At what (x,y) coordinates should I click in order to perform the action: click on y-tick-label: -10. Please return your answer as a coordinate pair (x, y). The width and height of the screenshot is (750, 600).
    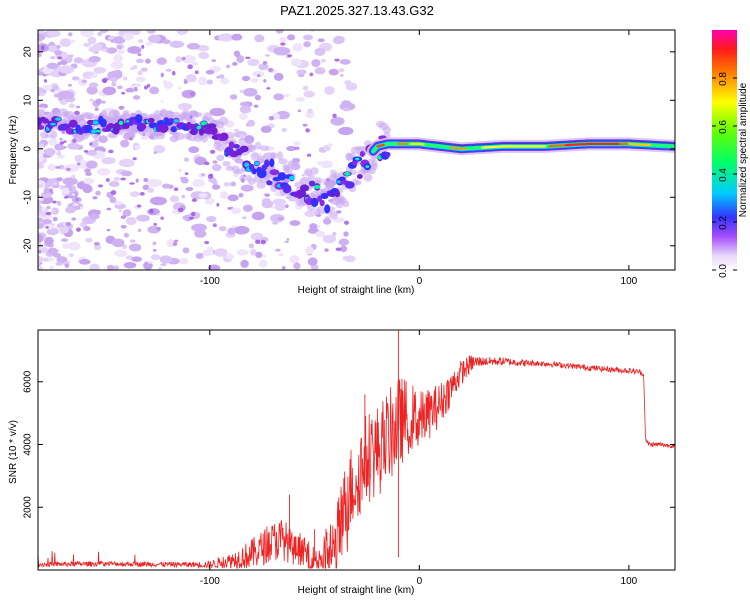
    Looking at the image, I should click on (28, 197).